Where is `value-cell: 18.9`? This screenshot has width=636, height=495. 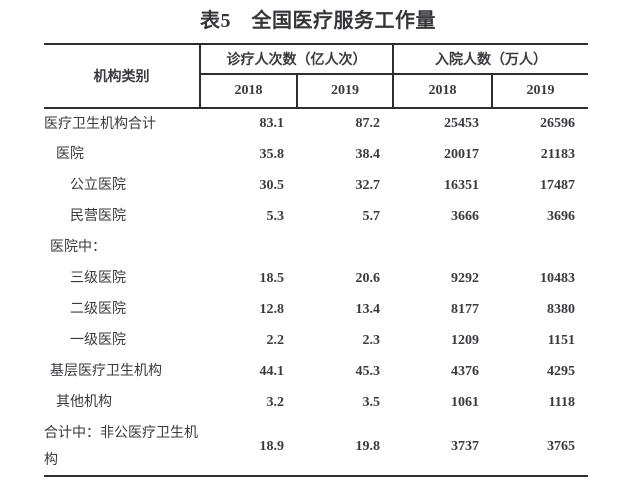 value-cell: 18.9 is located at coordinates (272, 446).